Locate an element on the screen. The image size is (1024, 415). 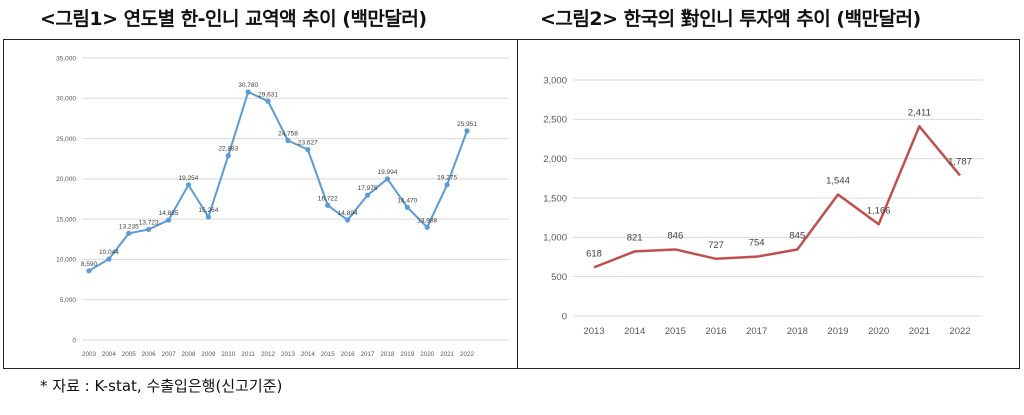
x-tick-label: 2012 is located at coordinates (268, 354).